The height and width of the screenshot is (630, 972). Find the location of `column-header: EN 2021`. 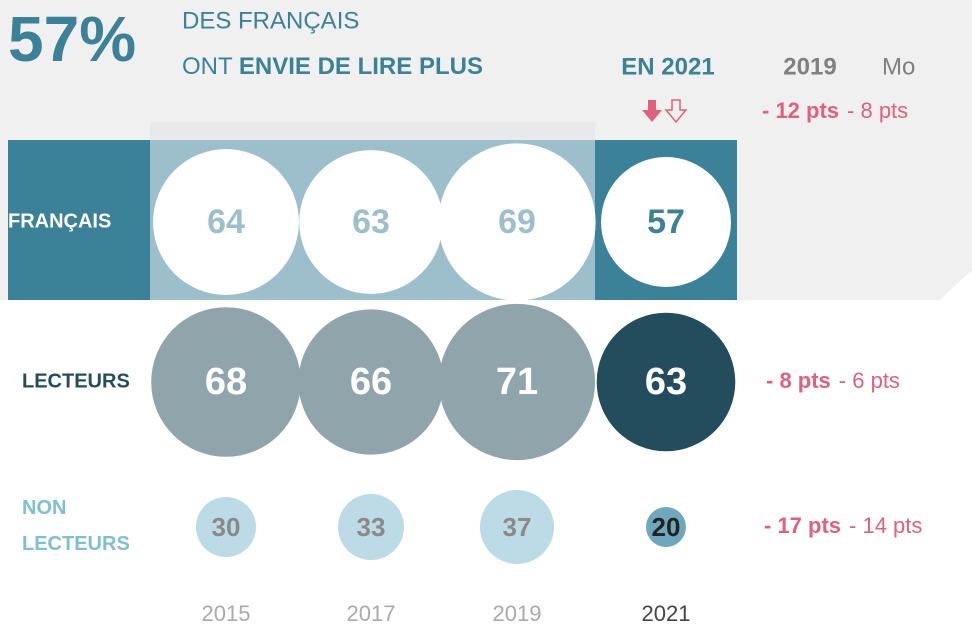

column-header: EN 2021 is located at coordinates (667, 66).